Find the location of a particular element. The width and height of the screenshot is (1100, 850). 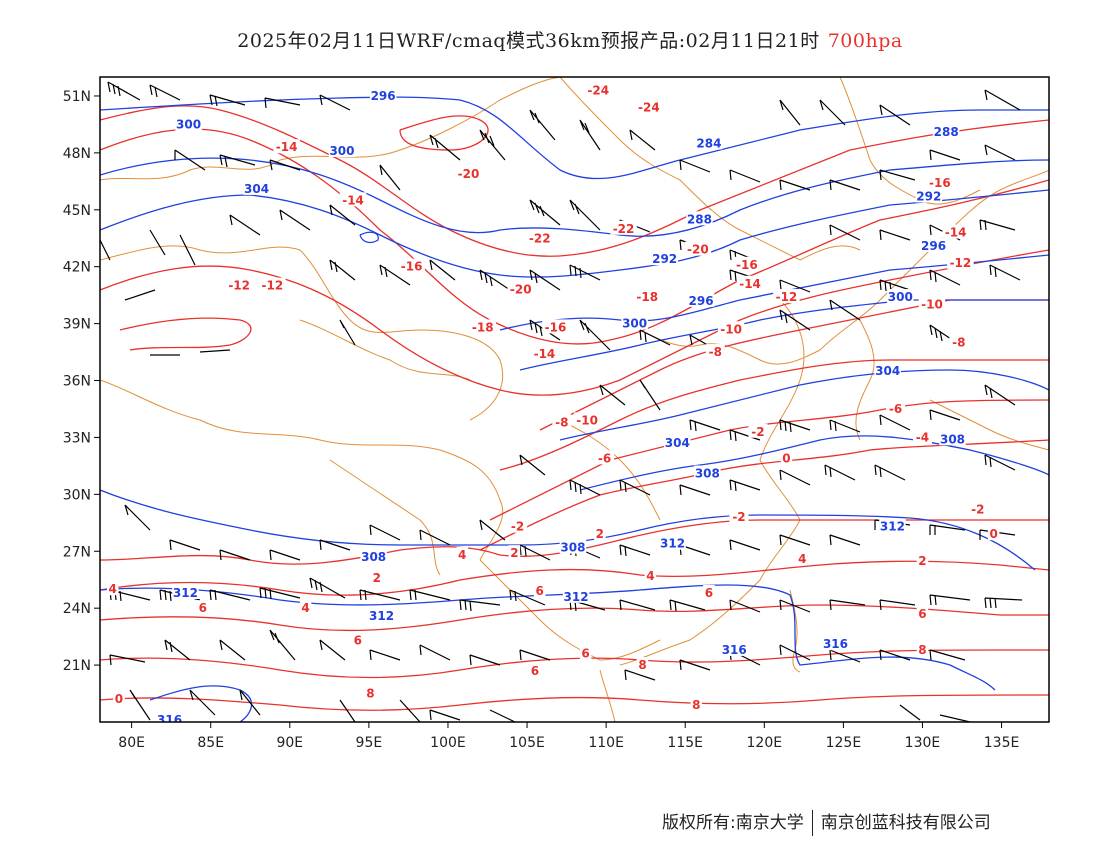

lat-tick-label: 27N is located at coordinates (77, 552).